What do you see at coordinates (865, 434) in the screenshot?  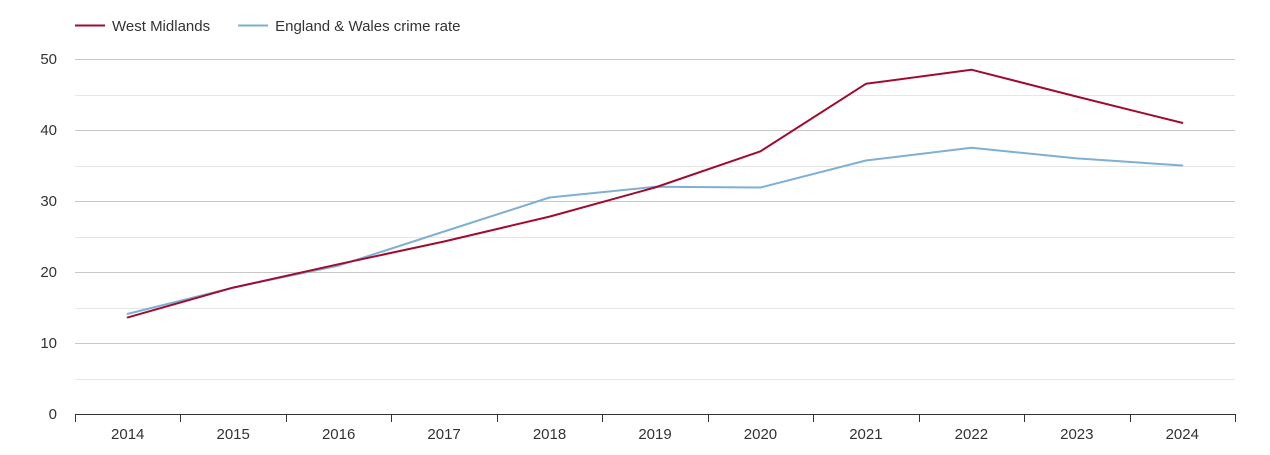 I see `x-tick-label: 2021` at bounding box center [865, 434].